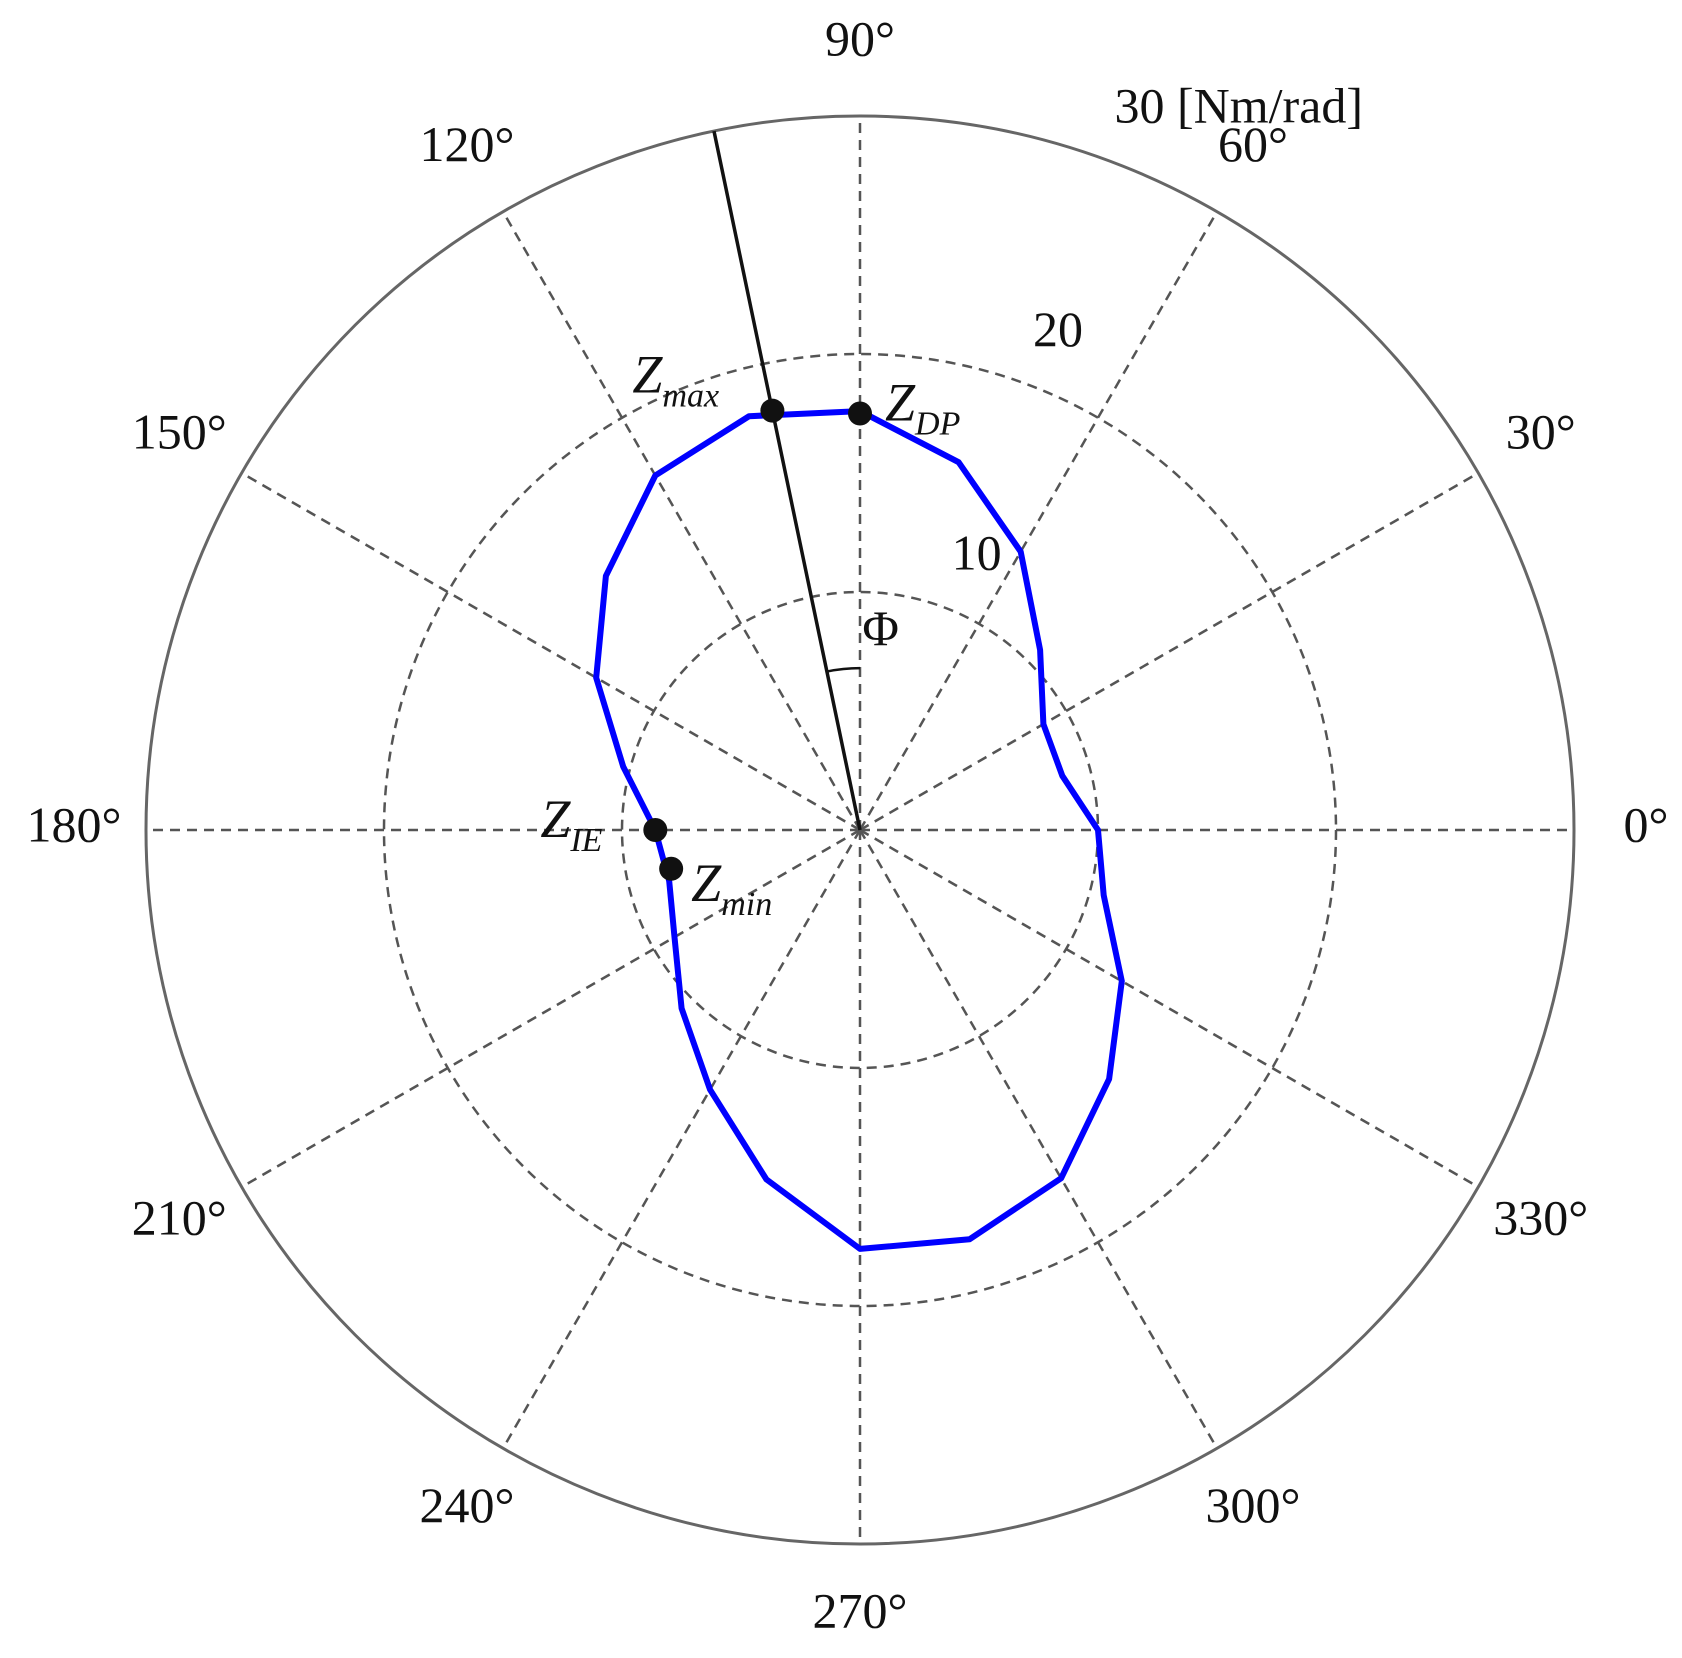  I want to click on point-label-sub: IE, so click(585, 840).